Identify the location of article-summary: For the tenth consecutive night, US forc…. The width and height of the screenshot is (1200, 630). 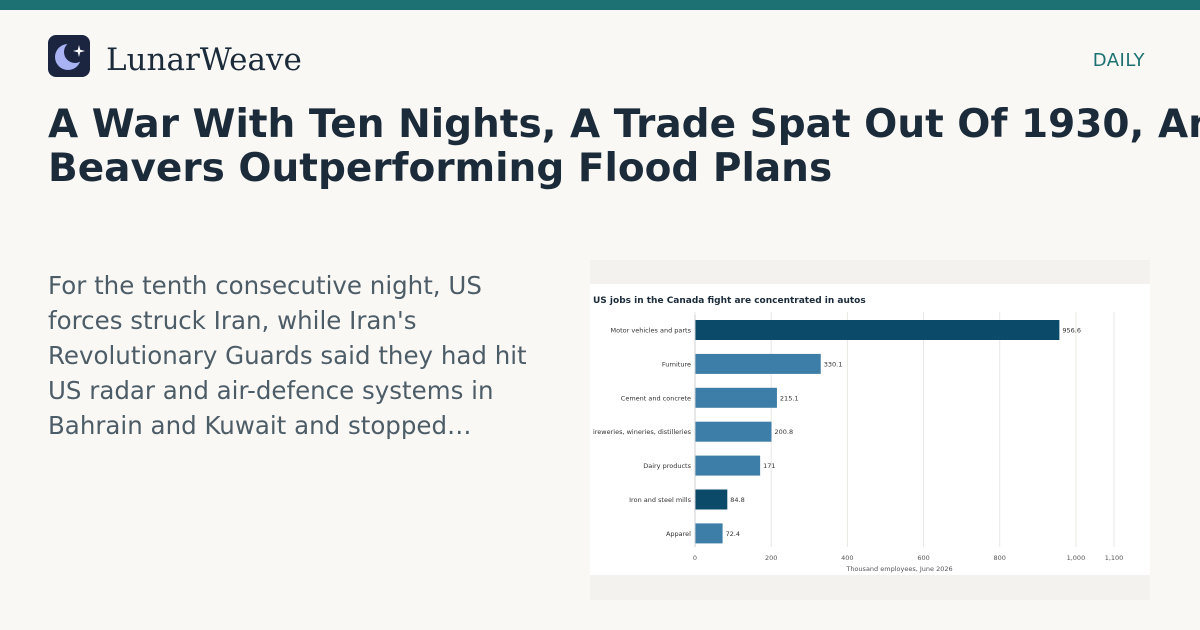
(287, 355).